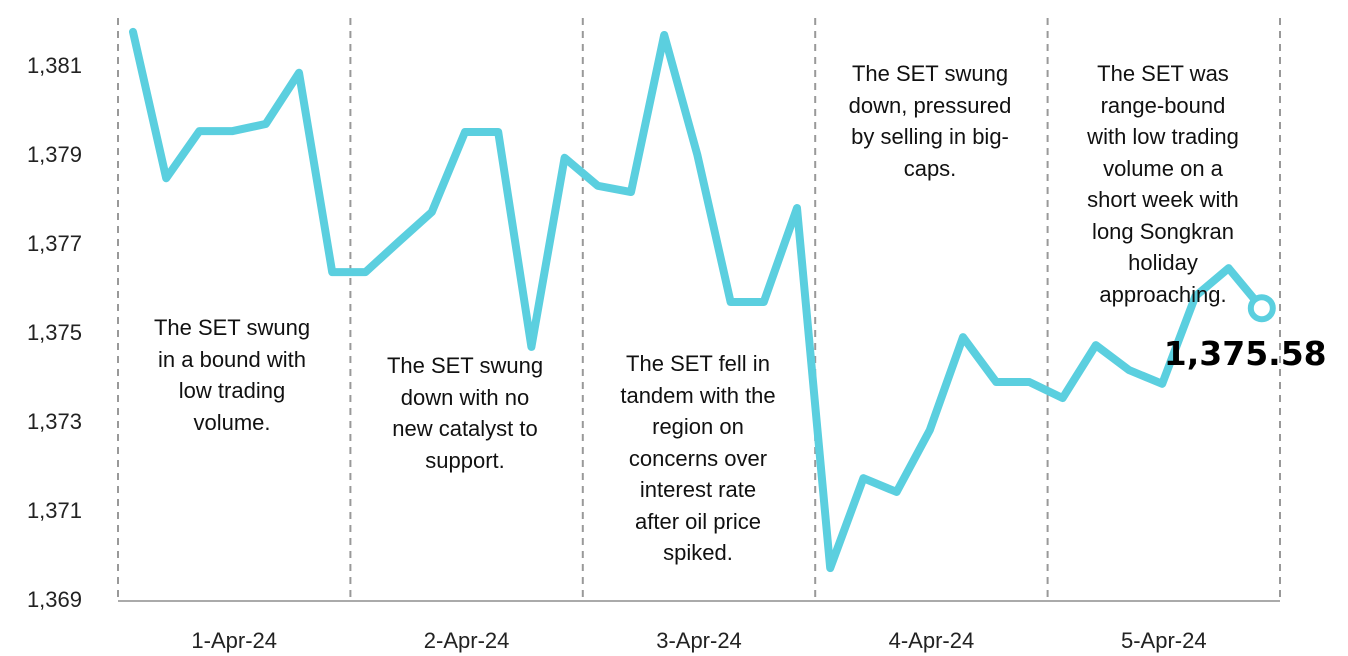  What do you see at coordinates (1163, 105) in the screenshot?
I see `annotation-line: range-bound` at bounding box center [1163, 105].